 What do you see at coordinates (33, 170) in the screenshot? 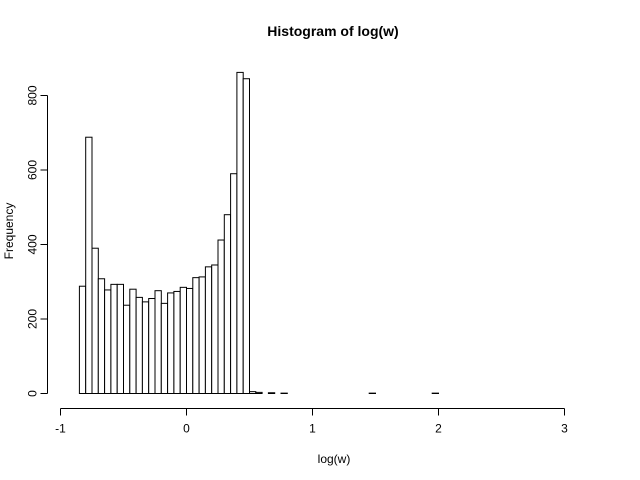
I see `y-tick-label: 600` at bounding box center [33, 170].